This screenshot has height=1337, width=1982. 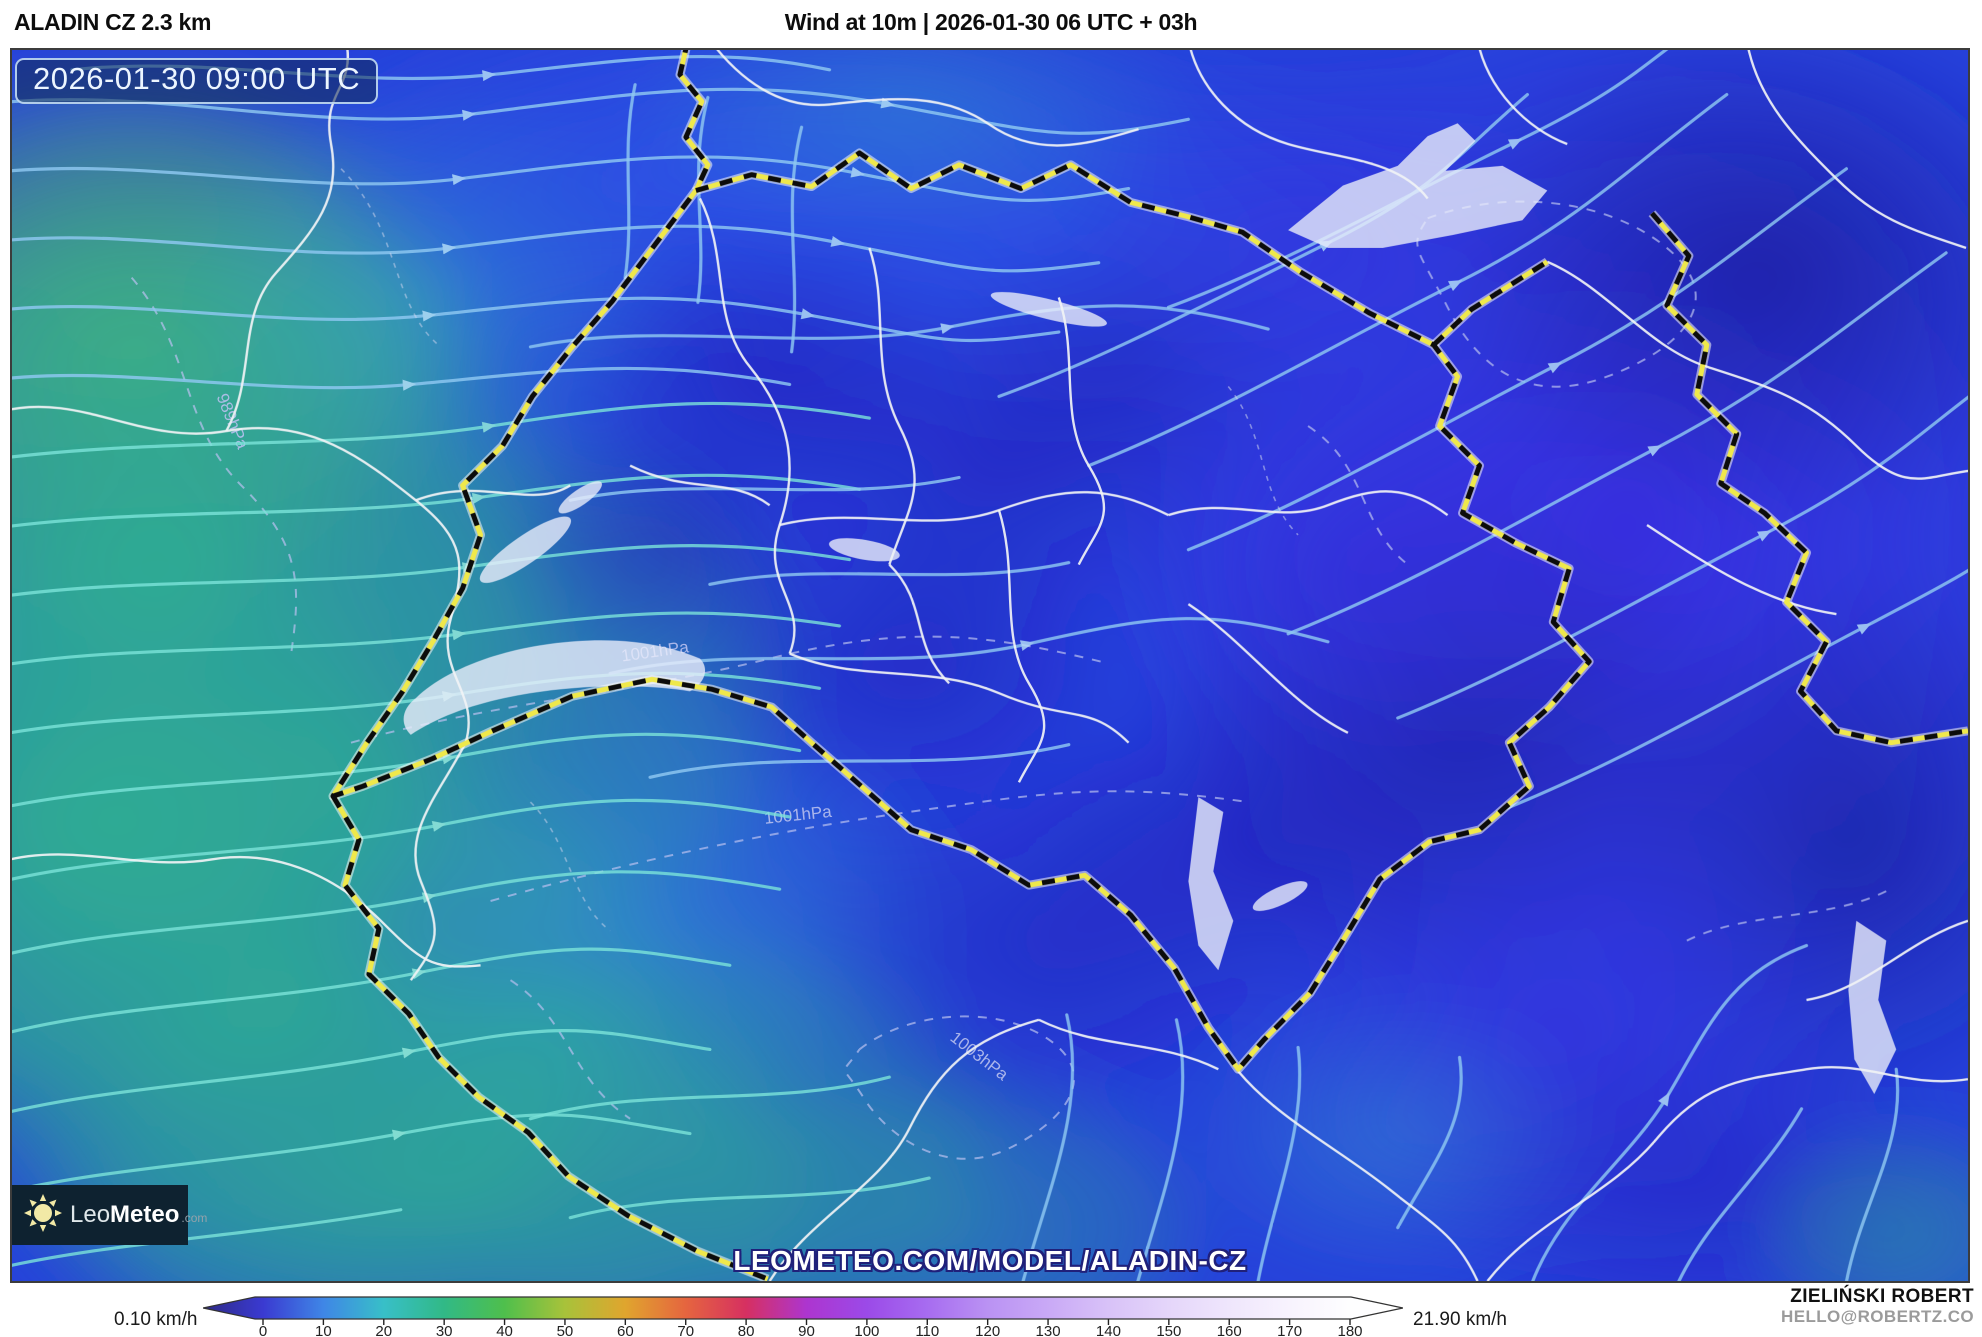 What do you see at coordinates (1229, 1330) in the screenshot?
I see `svg-text: 160` at bounding box center [1229, 1330].